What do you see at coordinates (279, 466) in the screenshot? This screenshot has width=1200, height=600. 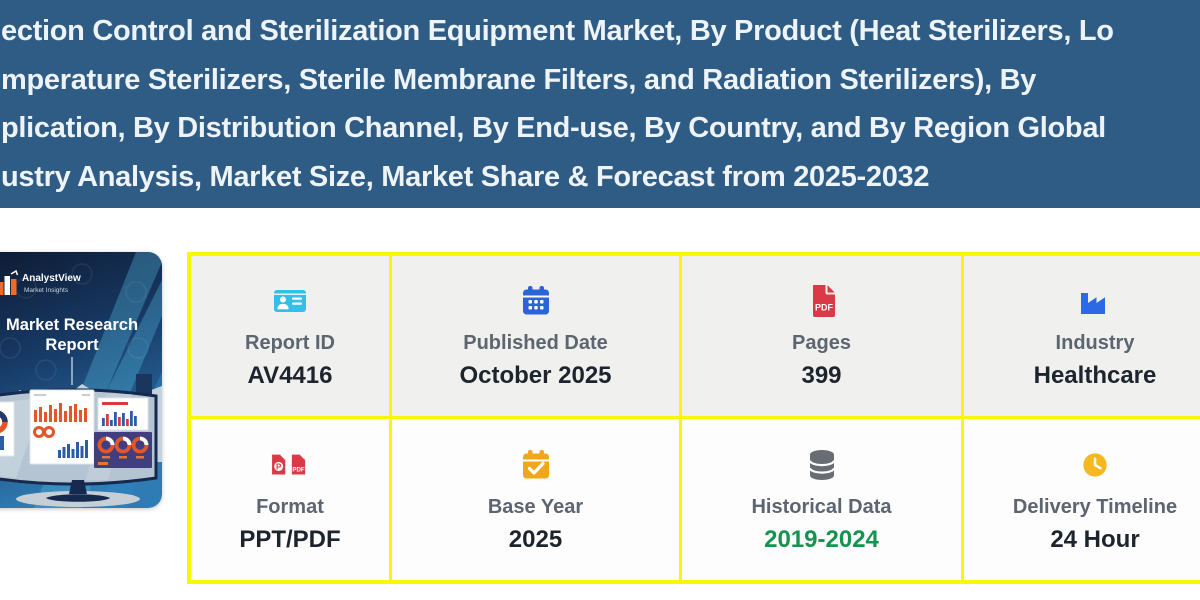 I see `svg-text: P` at bounding box center [279, 466].